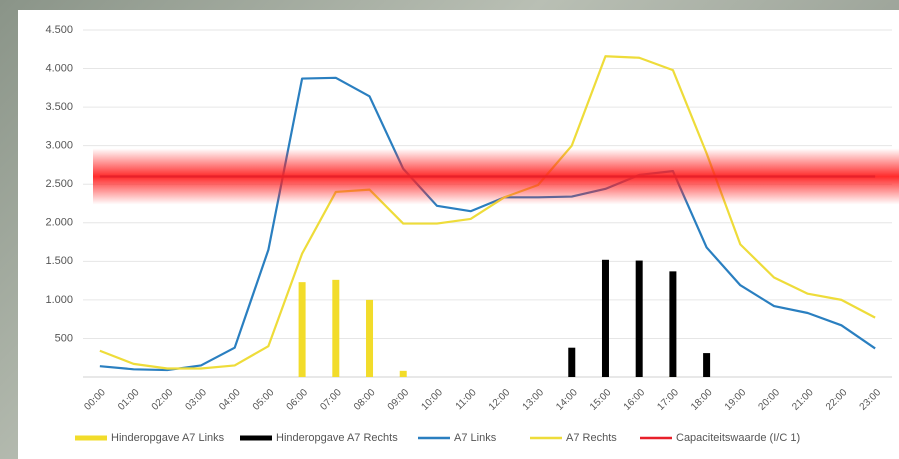 The height and width of the screenshot is (459, 899). Describe the element at coordinates (59, 107) in the screenshot. I see `y-tick-label: 3.500` at that location.